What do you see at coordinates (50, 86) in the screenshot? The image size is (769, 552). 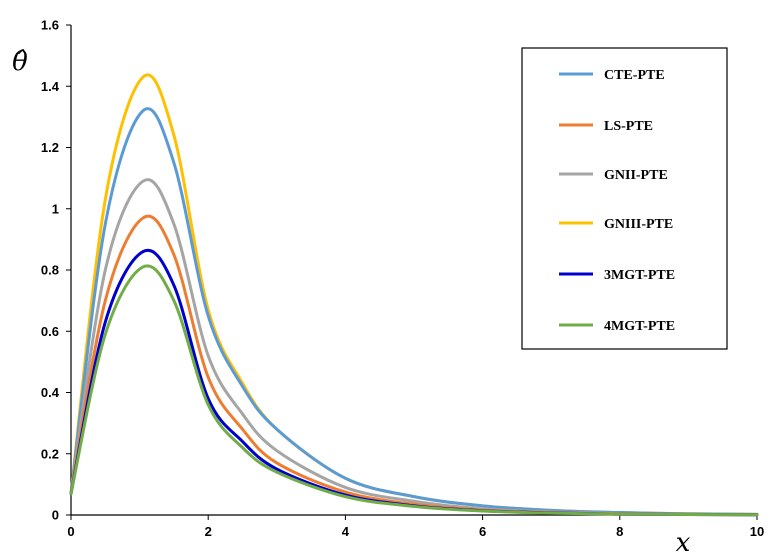 I see `y-tick-label: 1.4` at bounding box center [50, 86].